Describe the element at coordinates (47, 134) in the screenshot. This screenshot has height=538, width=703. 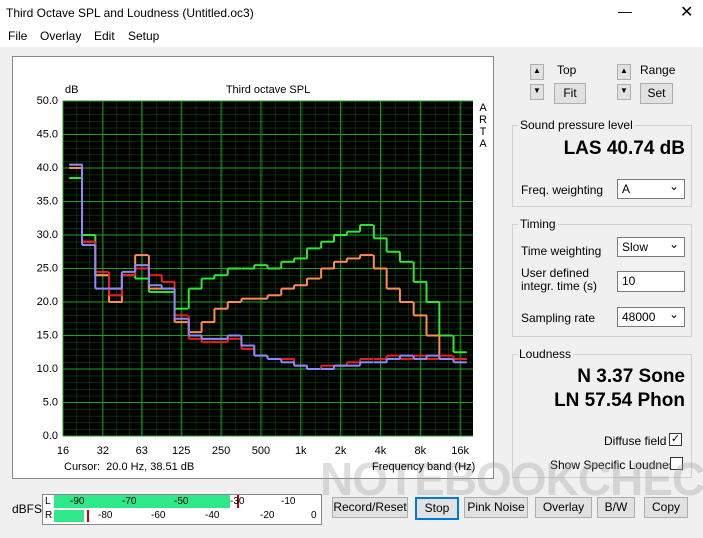
I see `y-tick-label: 45.0` at that location.